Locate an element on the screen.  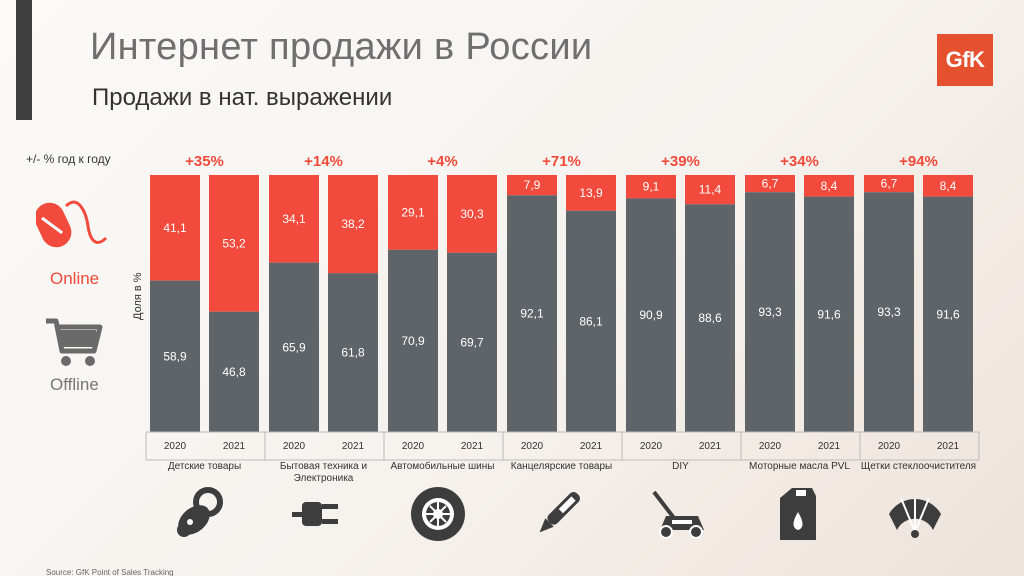
growth-label: +/- % год к году is located at coordinates (68, 159).